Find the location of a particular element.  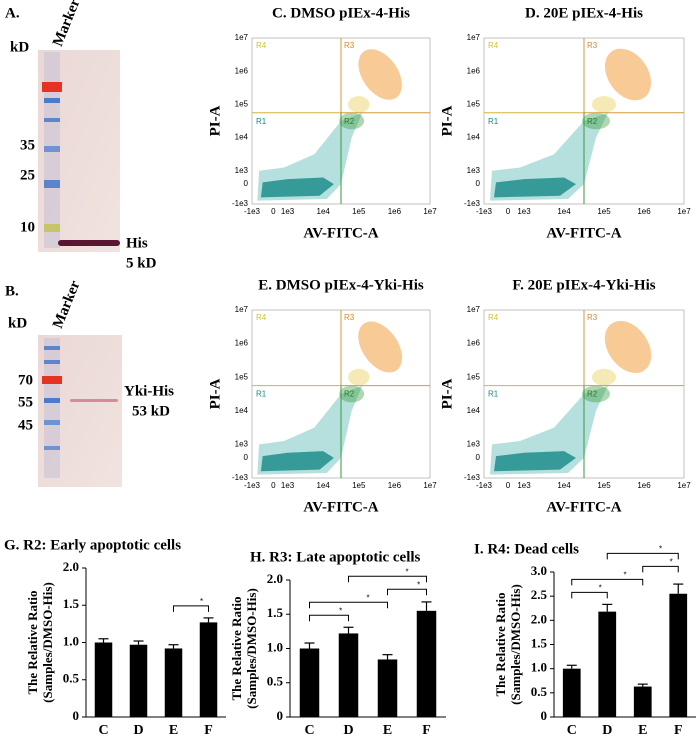

x-tick-label: 1e4 is located at coordinates (324, 211).